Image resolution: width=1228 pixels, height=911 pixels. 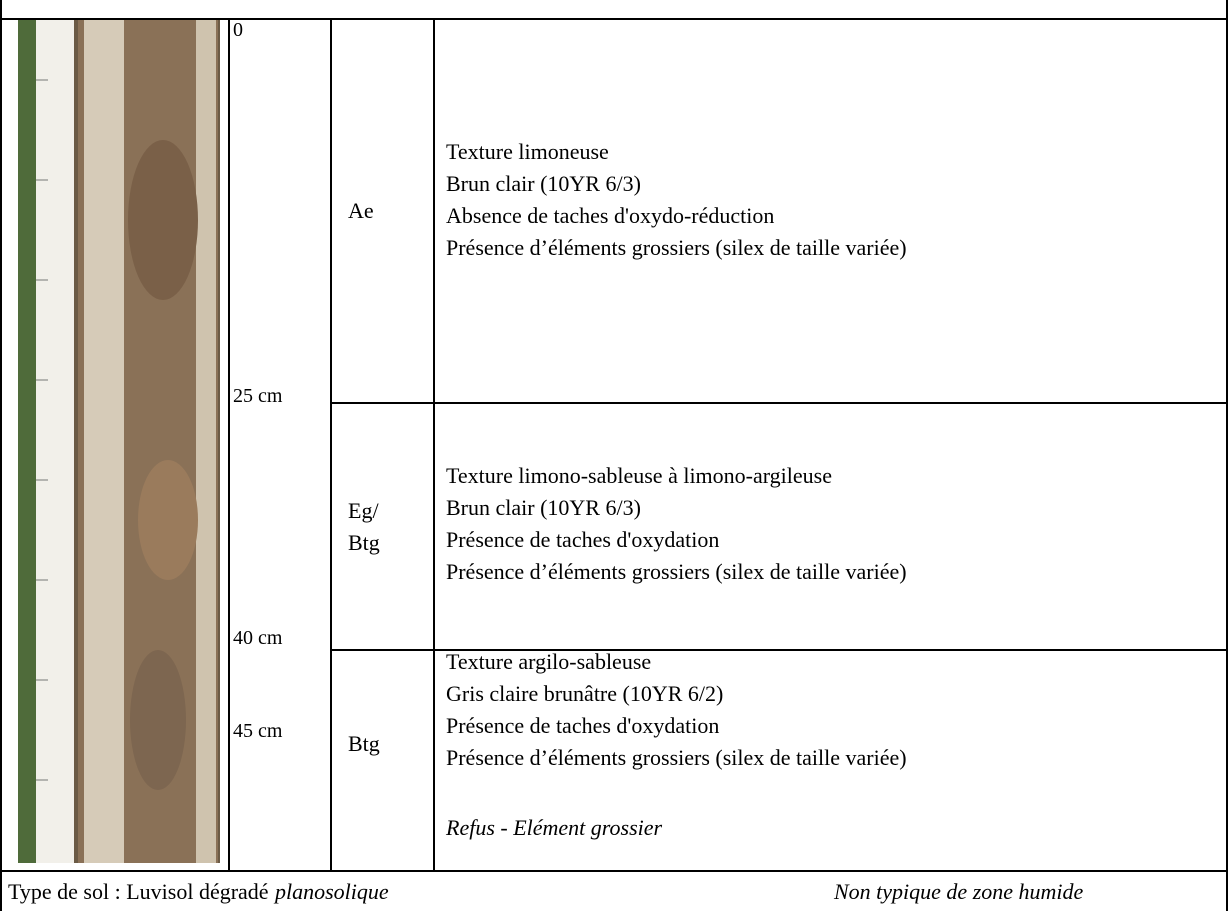 What do you see at coordinates (332, 891) in the screenshot?
I see `soil-type-qualifier: planosolique` at bounding box center [332, 891].